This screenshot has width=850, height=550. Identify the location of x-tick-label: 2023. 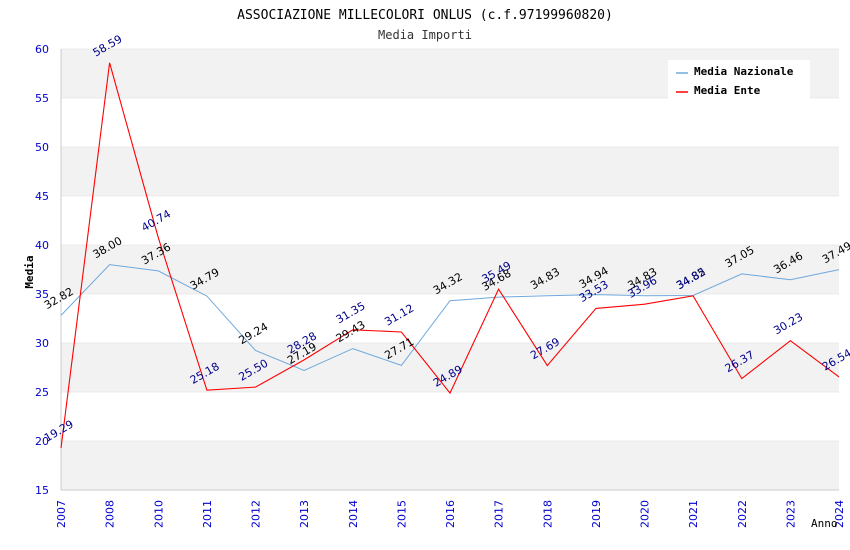
(790, 514).